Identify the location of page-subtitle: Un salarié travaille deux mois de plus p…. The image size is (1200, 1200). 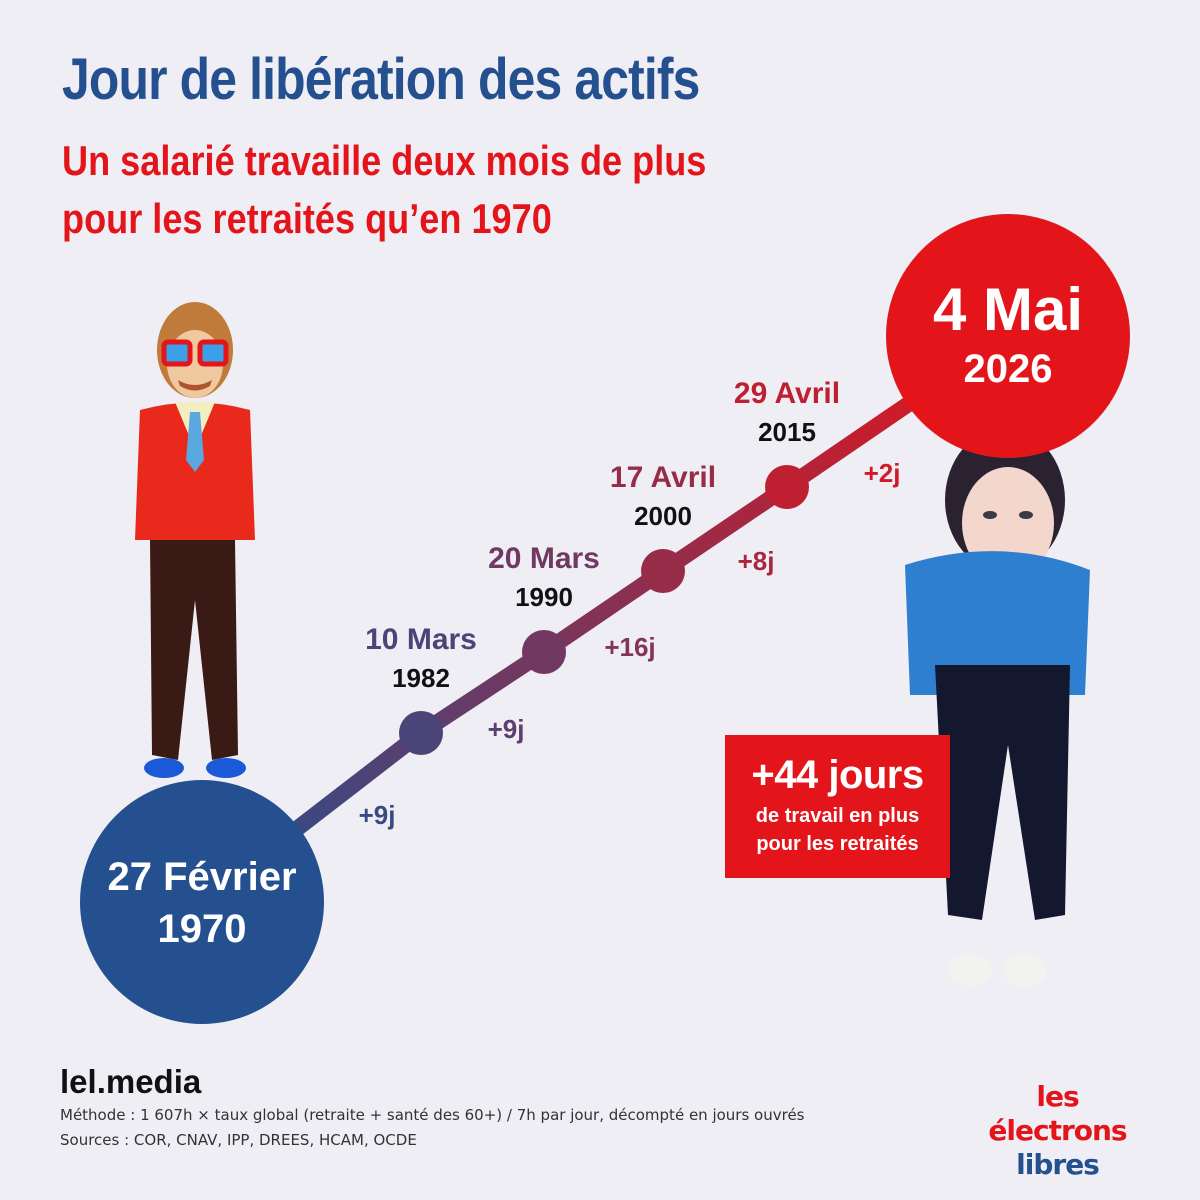
(384, 190).